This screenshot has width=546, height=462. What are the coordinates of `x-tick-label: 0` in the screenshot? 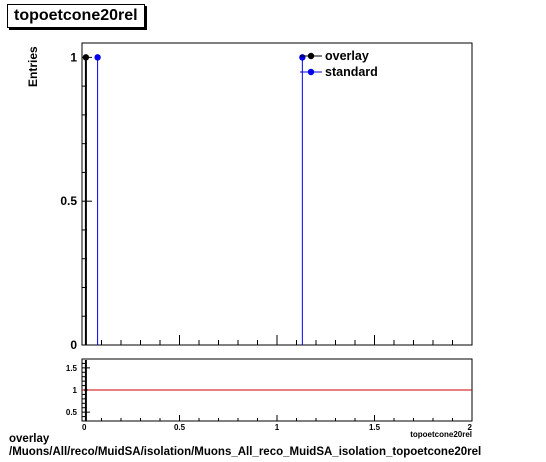 It's located at (84, 427).